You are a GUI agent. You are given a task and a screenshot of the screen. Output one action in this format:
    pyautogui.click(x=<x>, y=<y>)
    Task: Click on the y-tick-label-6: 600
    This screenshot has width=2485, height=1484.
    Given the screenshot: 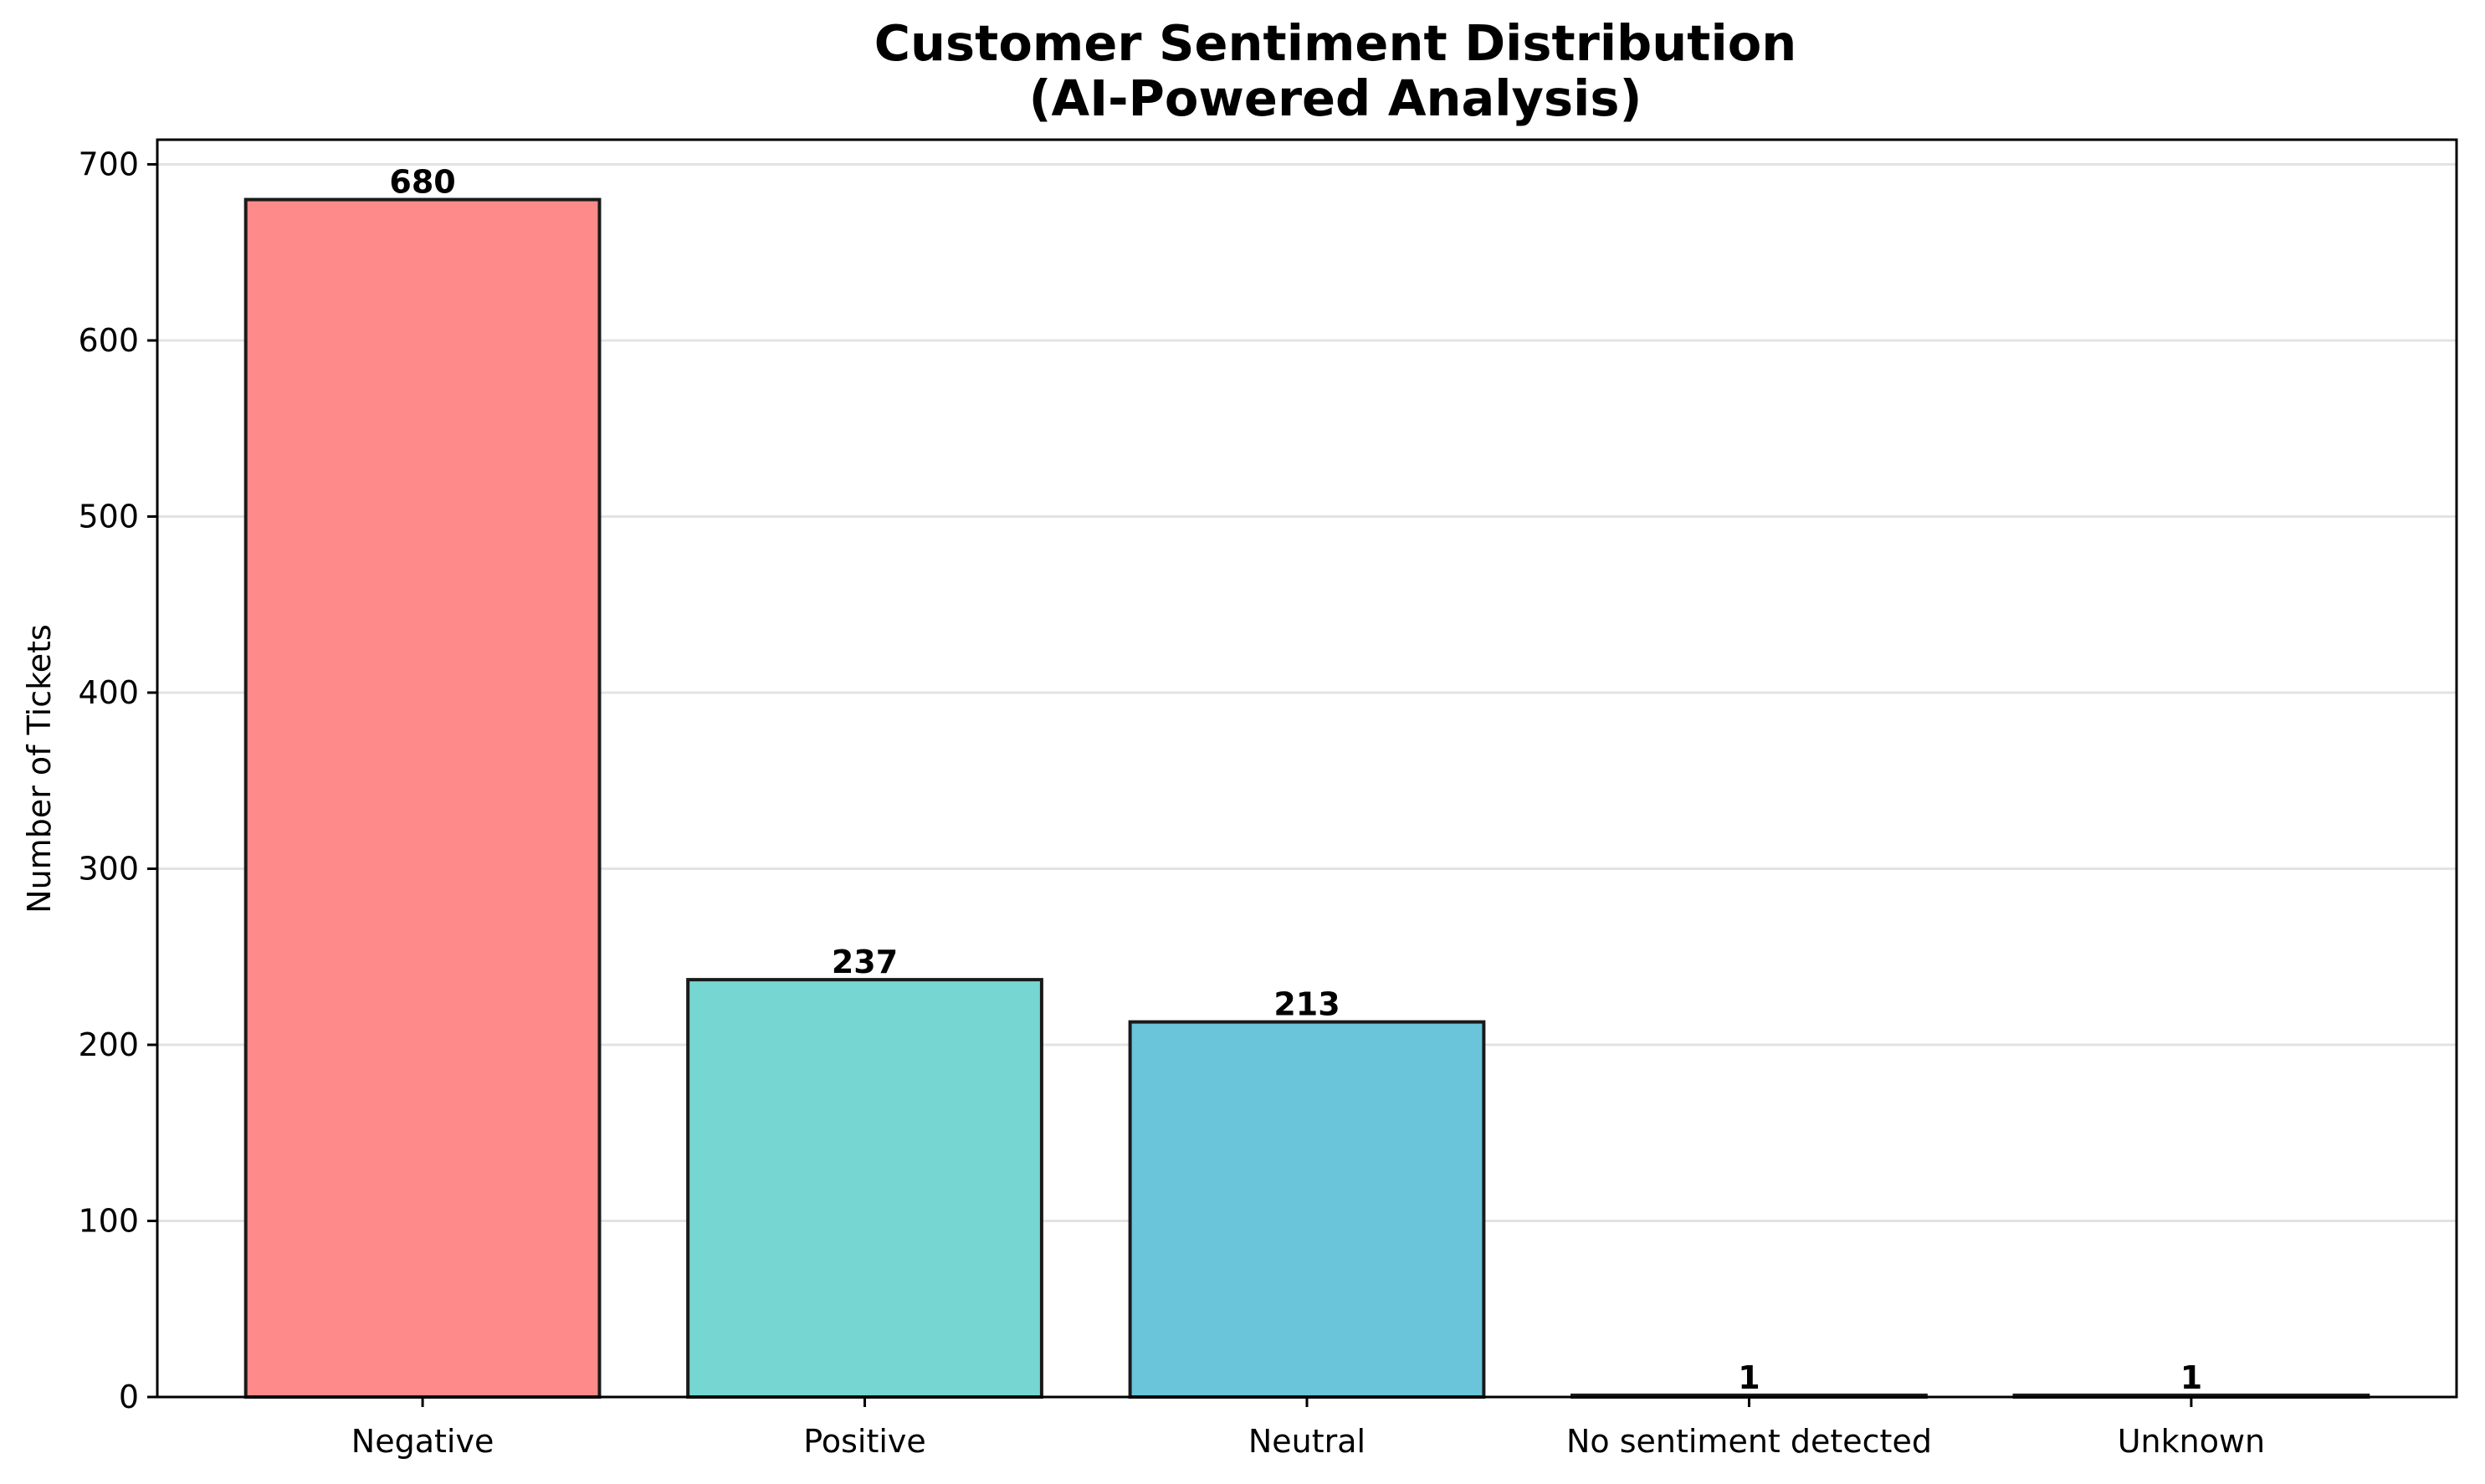 What is the action you would take?
    pyautogui.click(x=108, y=340)
    